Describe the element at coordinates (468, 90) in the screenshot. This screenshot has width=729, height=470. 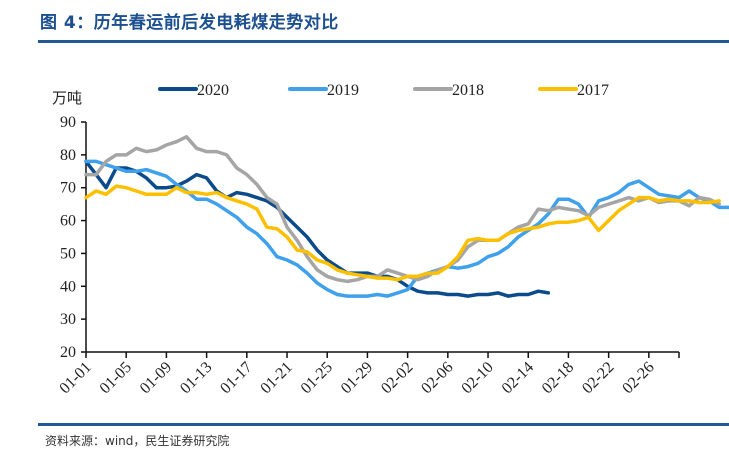
I see `legend-label-2018: 2018` at that location.